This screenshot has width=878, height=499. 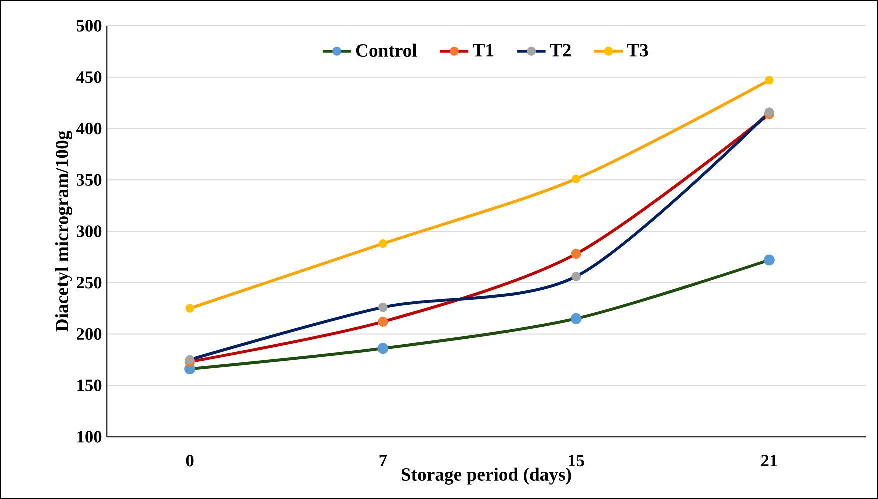 I want to click on x-tick-label: 7, so click(x=384, y=460).